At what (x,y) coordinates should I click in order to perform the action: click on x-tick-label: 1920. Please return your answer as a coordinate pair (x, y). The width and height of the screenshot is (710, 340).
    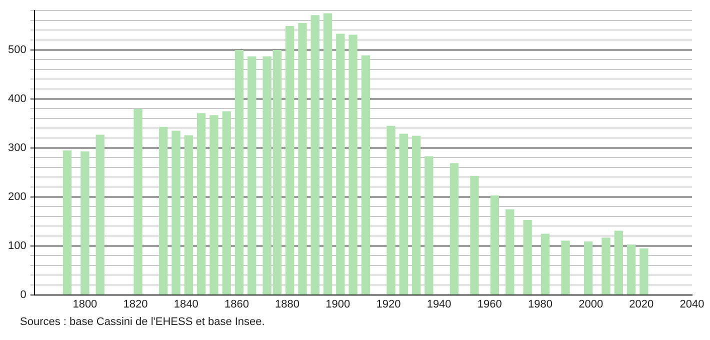
    Looking at the image, I should click on (388, 304).